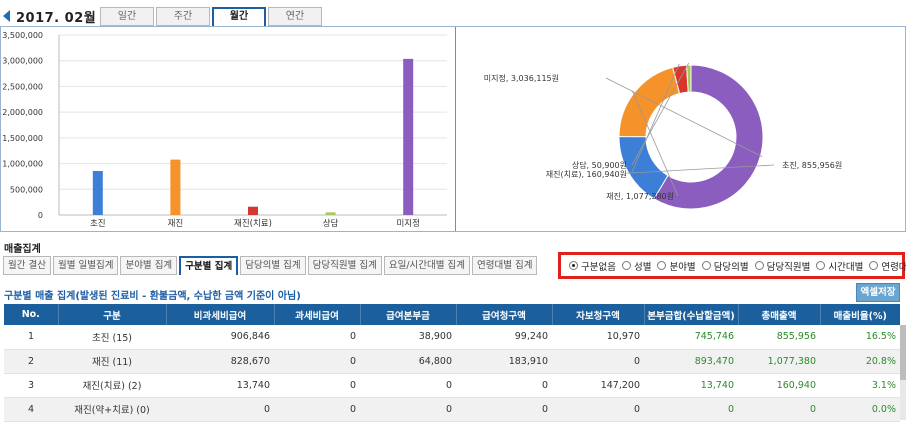 This screenshot has width=906, height=422. What do you see at coordinates (455, 129) in the screenshot?
I see `chart-divider` at bounding box center [455, 129].